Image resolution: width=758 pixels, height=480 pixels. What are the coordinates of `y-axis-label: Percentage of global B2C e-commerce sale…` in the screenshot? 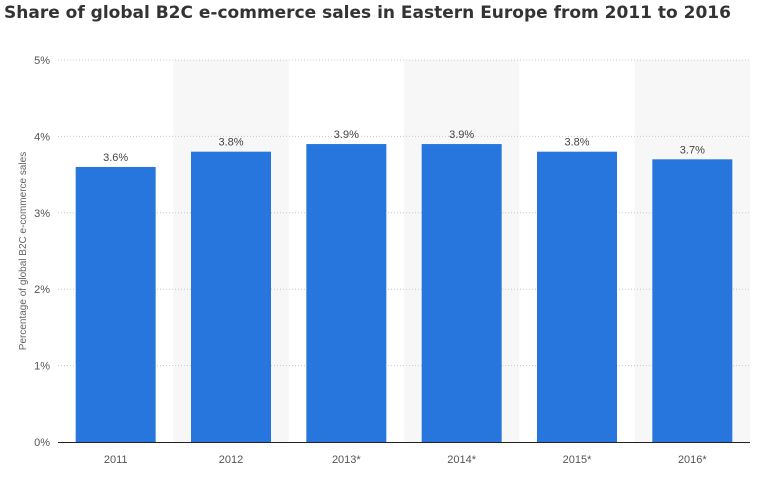 It's located at (23, 251).